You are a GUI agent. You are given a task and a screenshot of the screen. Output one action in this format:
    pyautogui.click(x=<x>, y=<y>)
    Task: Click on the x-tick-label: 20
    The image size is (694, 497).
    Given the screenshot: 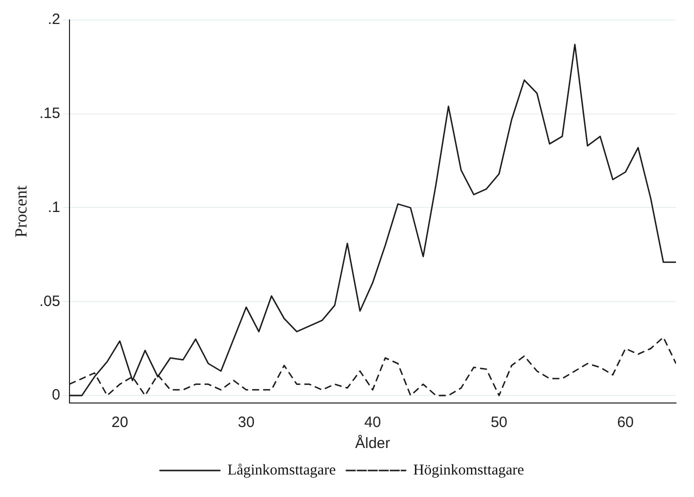 What is the action you would take?
    pyautogui.click(x=119, y=423)
    